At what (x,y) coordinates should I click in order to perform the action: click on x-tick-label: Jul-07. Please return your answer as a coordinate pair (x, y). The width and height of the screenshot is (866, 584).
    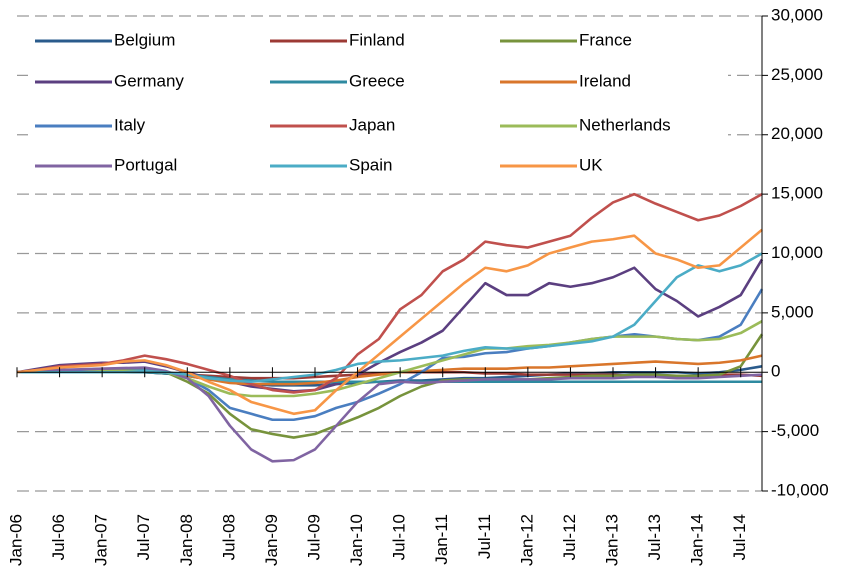
    Looking at the image, I should click on (143, 537).